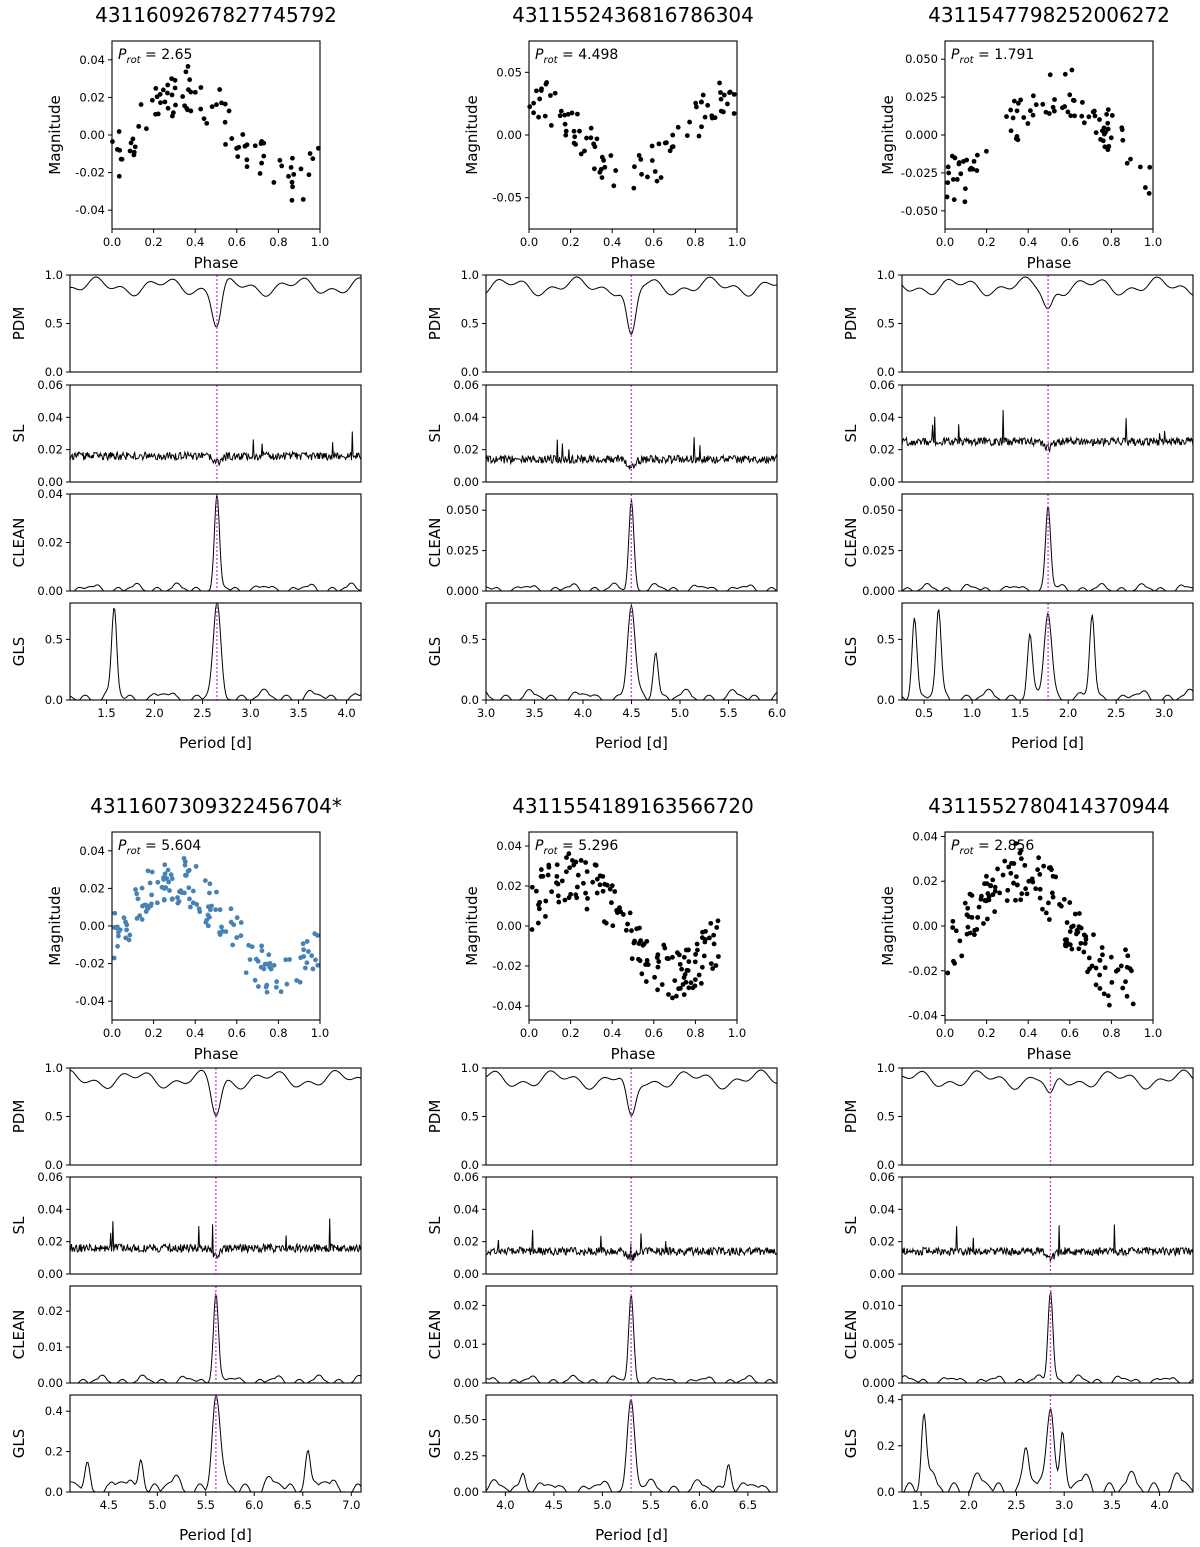 This screenshot has width=1200, height=1547. What do you see at coordinates (351, 1505) in the screenshot?
I see `period-x-tick-label: 7.0` at bounding box center [351, 1505].